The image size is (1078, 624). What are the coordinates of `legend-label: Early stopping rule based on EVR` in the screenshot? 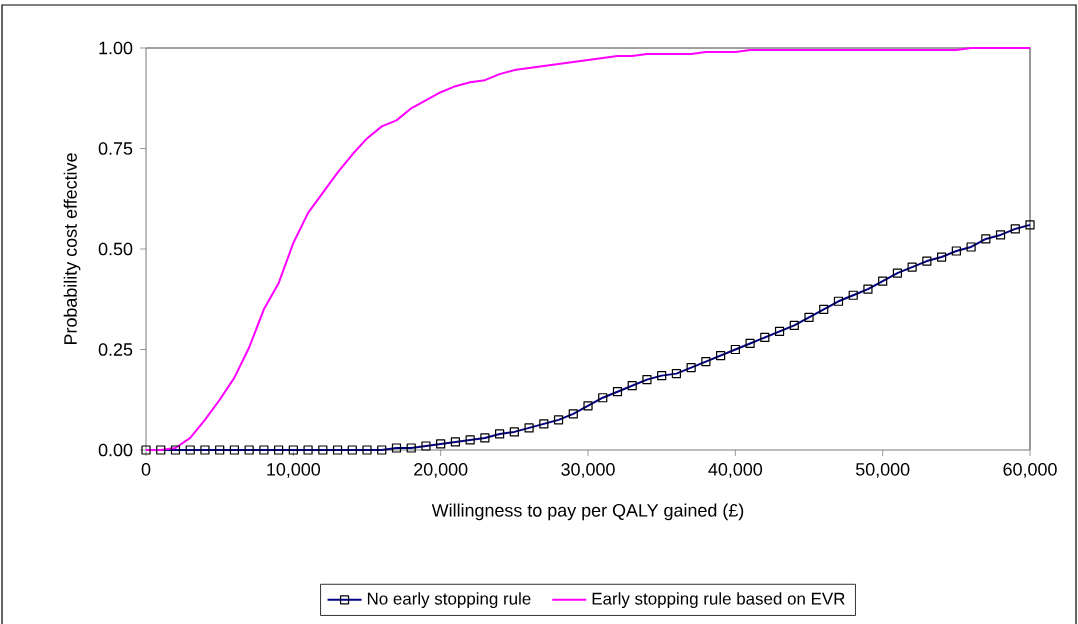 It's located at (718, 600).